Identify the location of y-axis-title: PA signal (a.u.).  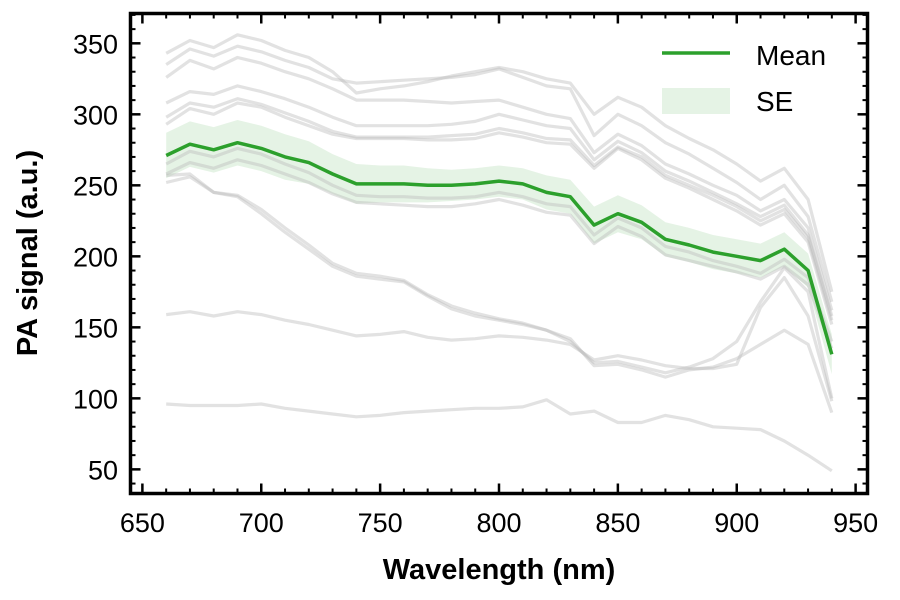
(28, 253).